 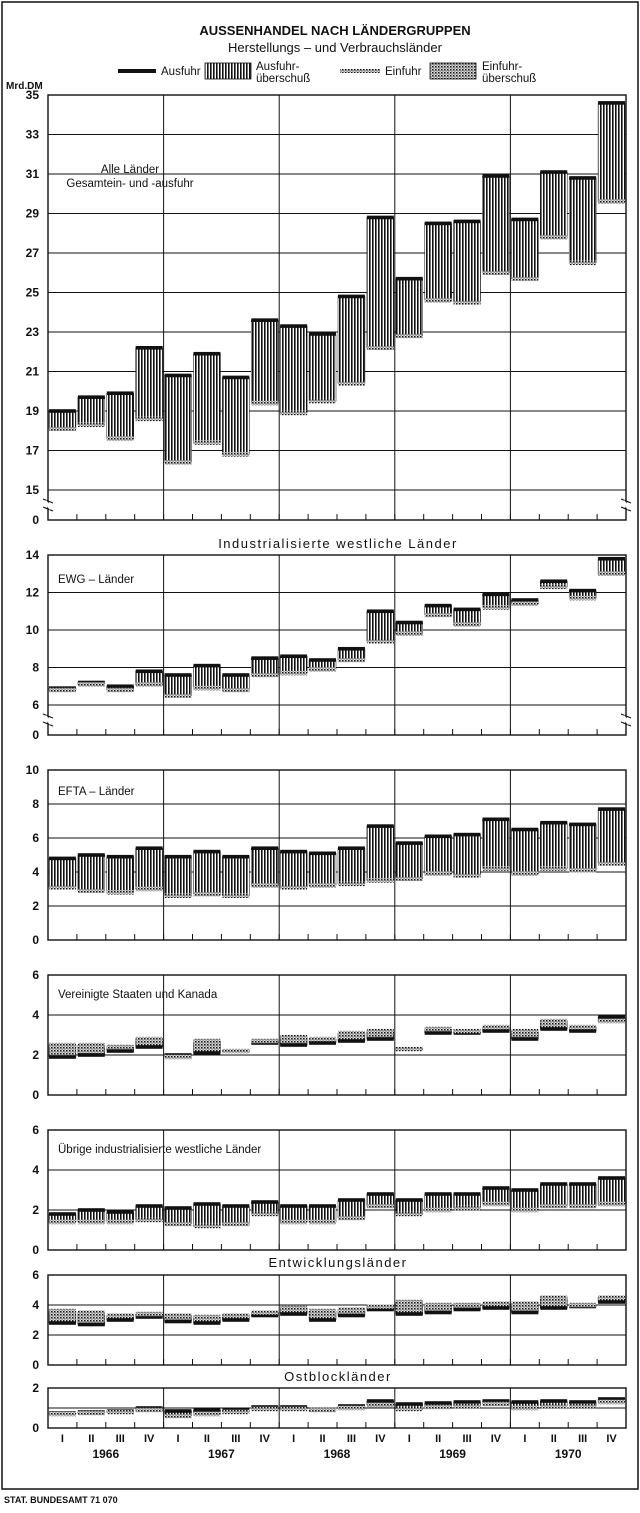 I want to click on y-tick-label: 14, so click(x=33, y=555).